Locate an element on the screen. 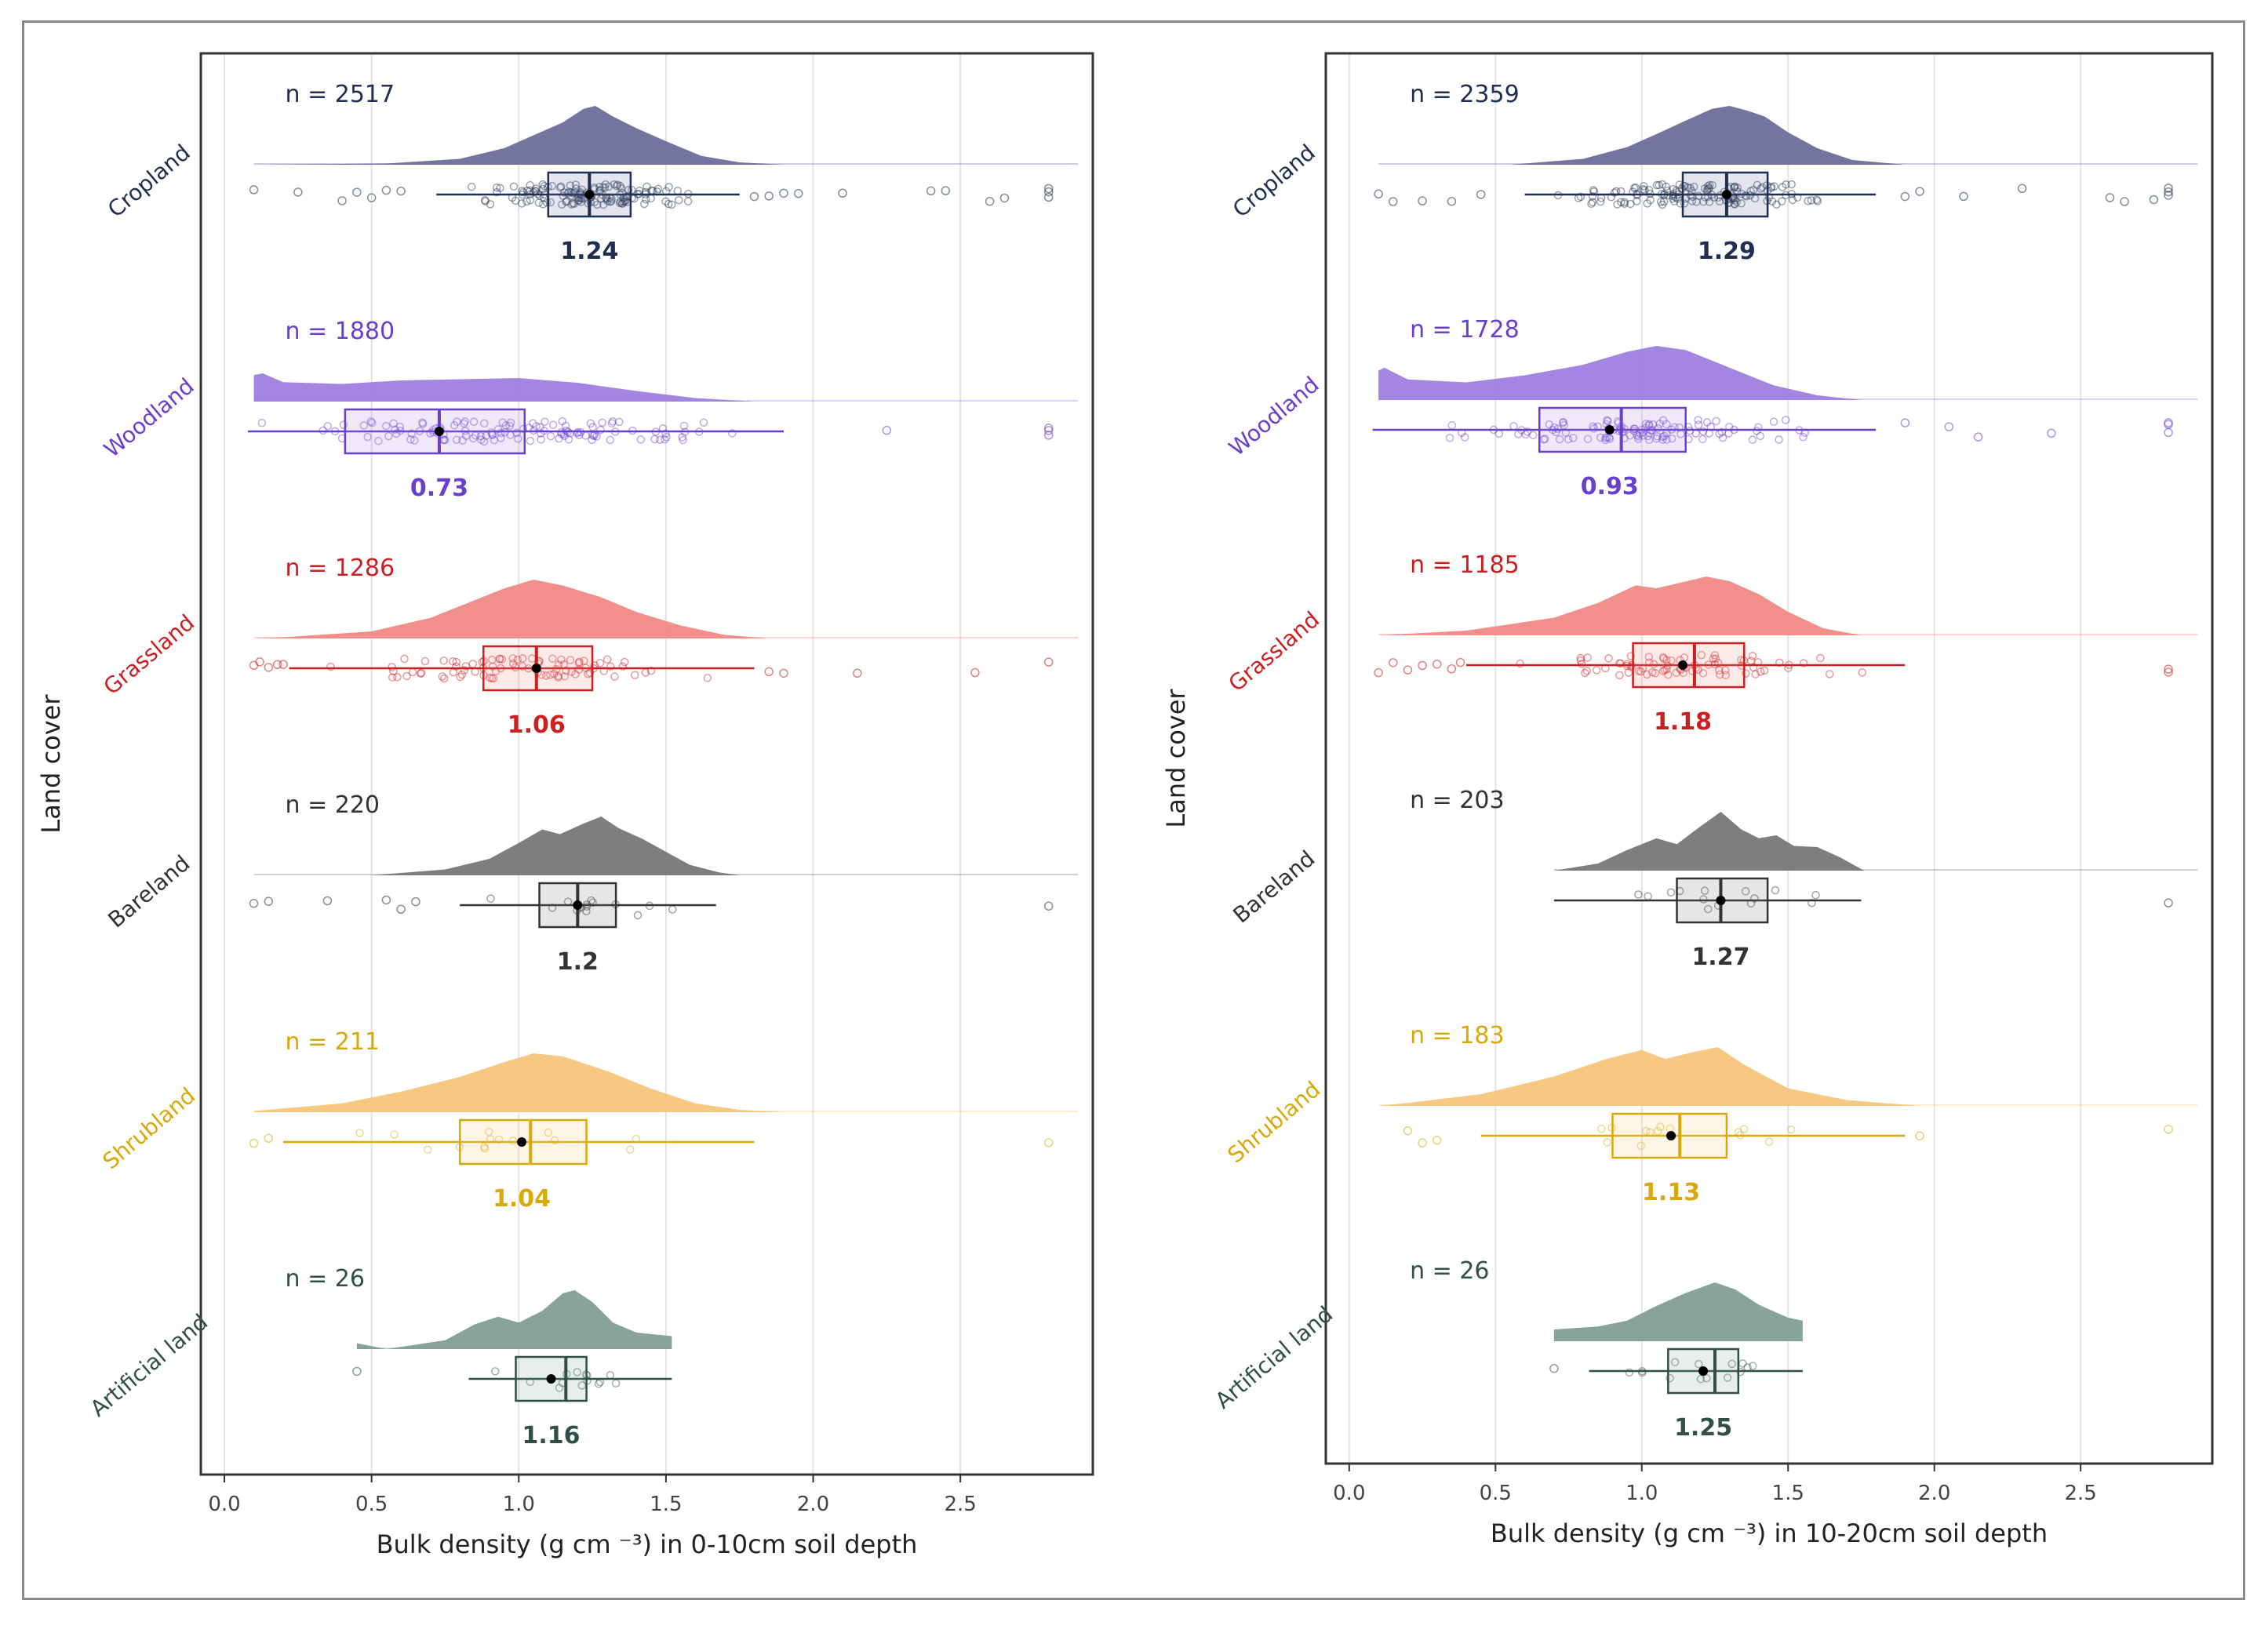 The width and height of the screenshot is (2268, 1633). mean-value-label: 1.04 is located at coordinates (522, 1199).